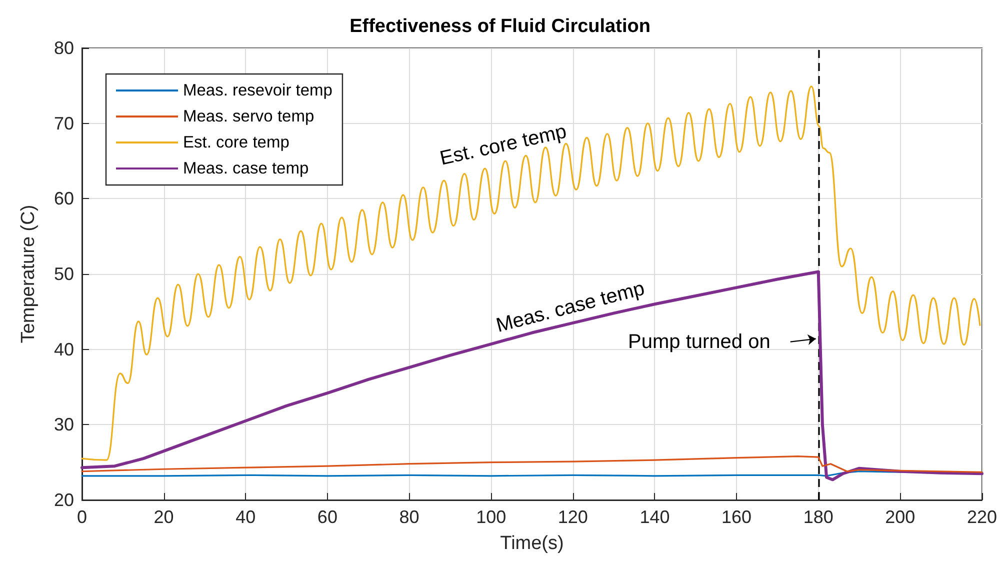 This screenshot has width=1000, height=566. What do you see at coordinates (64, 123) in the screenshot?
I see `y-tick-label: 70` at bounding box center [64, 123].